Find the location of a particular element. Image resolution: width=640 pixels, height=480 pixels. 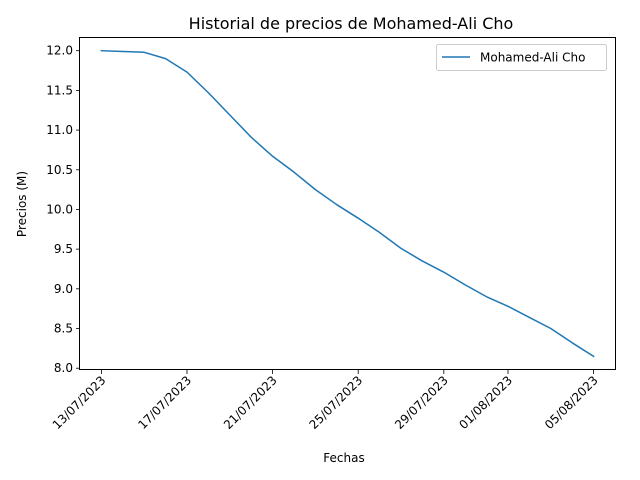

y-tick-label: 9.0 is located at coordinates (63, 289).